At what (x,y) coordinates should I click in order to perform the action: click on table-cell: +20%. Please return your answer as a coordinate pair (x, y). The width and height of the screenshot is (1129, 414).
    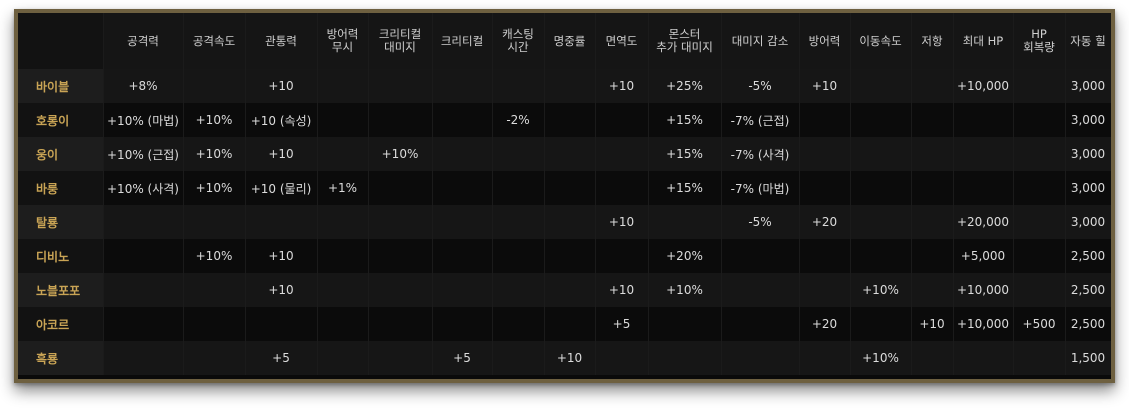
    Looking at the image, I should click on (685, 256).